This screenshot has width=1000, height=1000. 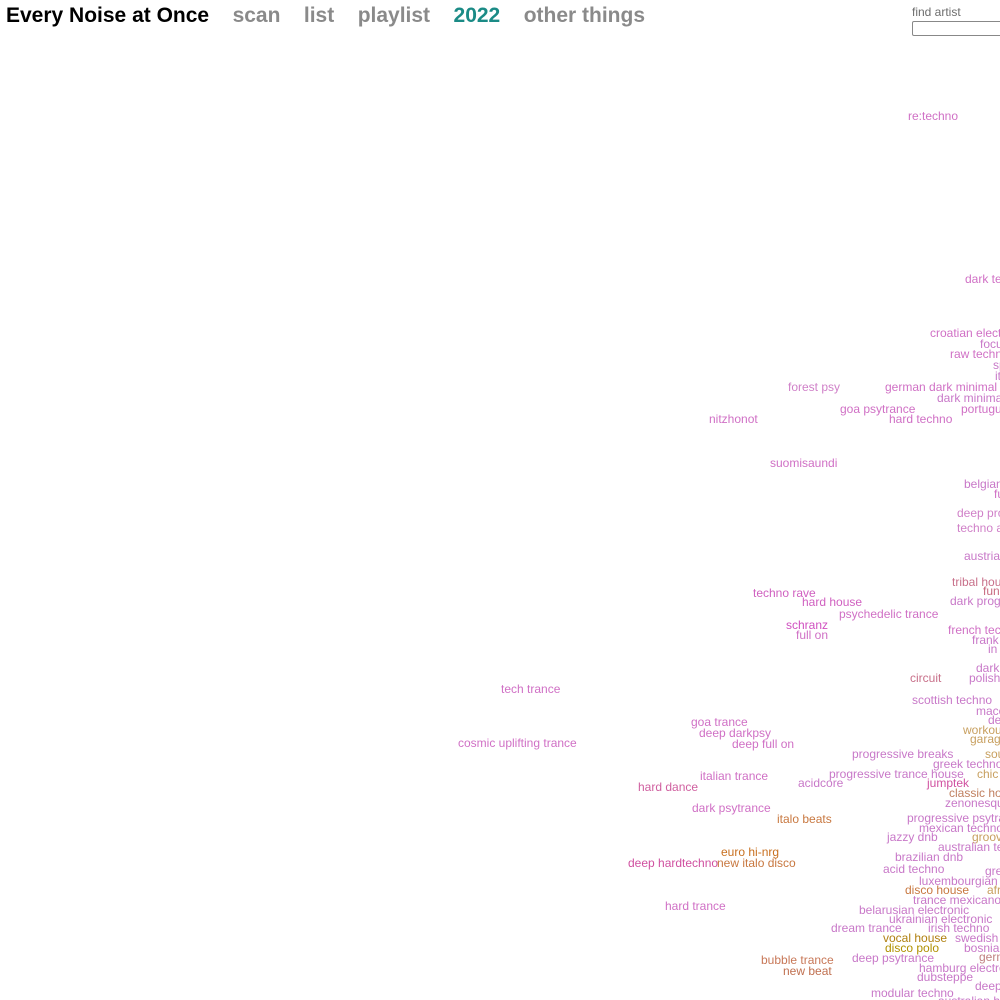 What do you see at coordinates (953, 818) in the screenshot?
I see `genre-label: progressive psytran` at bounding box center [953, 818].